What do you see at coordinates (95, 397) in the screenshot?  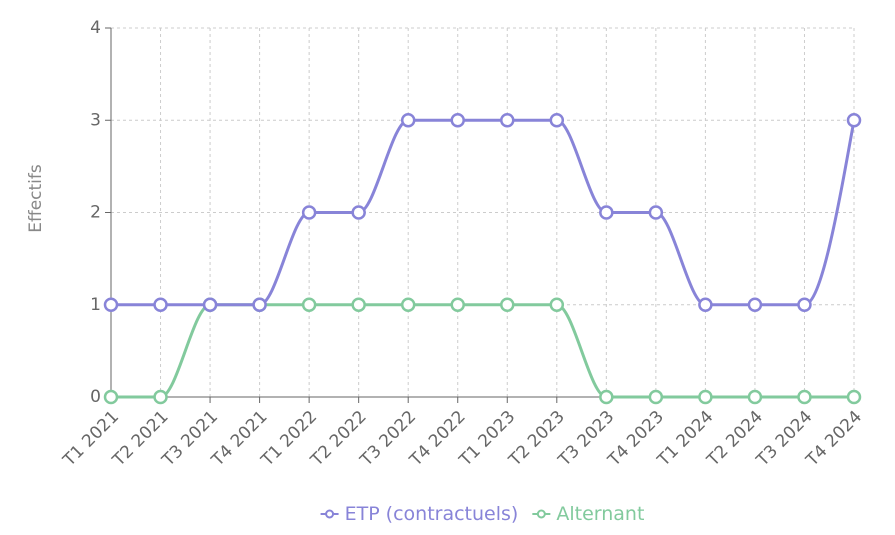 I see `y-tick-label: 0` at bounding box center [95, 397].